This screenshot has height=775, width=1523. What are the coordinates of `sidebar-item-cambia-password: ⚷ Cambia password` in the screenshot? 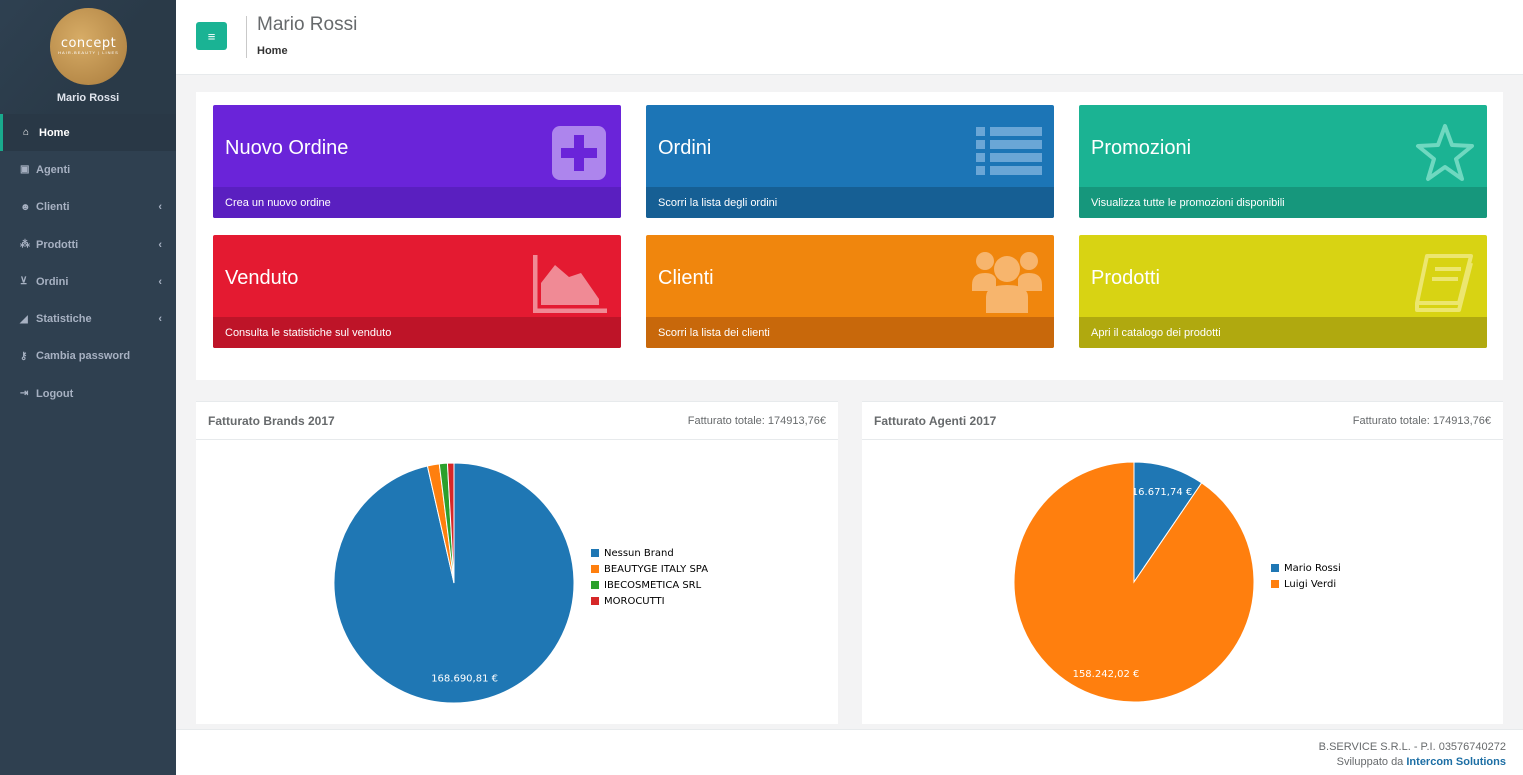 It's located at (88, 356).